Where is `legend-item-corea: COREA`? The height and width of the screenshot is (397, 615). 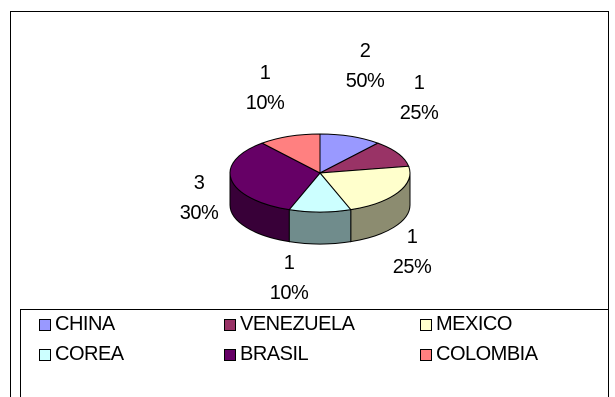
legend-item-corea: COREA is located at coordinates (81, 354).